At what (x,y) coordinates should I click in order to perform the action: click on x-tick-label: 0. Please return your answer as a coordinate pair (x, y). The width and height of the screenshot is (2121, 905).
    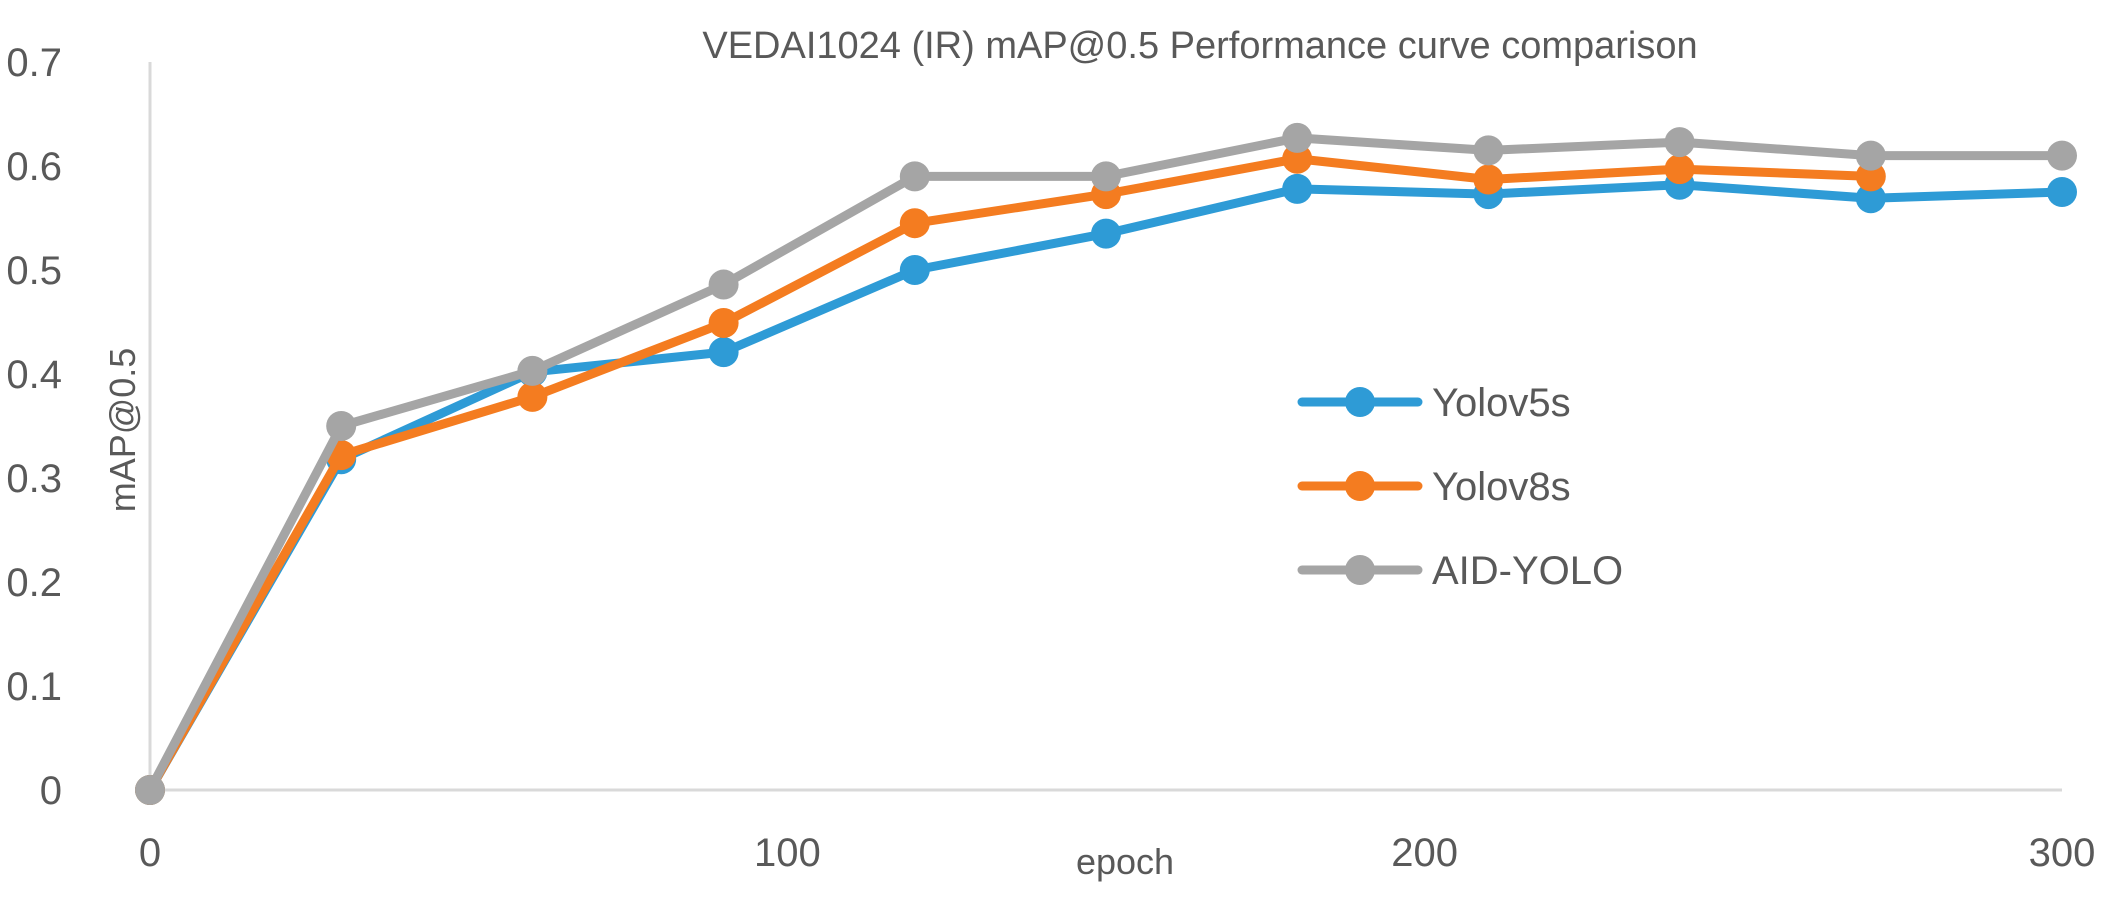
    Looking at the image, I should click on (150, 853).